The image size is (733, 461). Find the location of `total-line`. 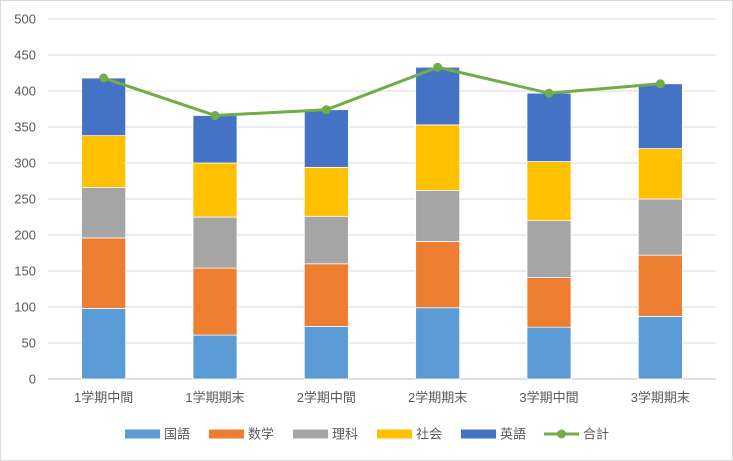

total-line is located at coordinates (382, 91).